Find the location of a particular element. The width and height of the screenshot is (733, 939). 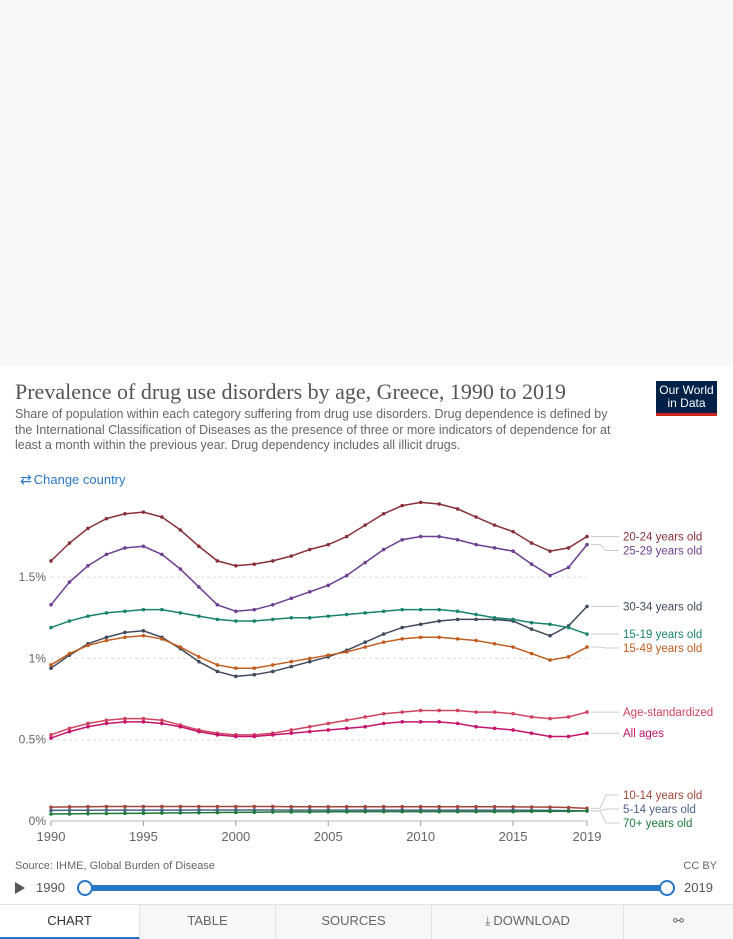

change-country-button: ⇄ Change country is located at coordinates (73, 479).